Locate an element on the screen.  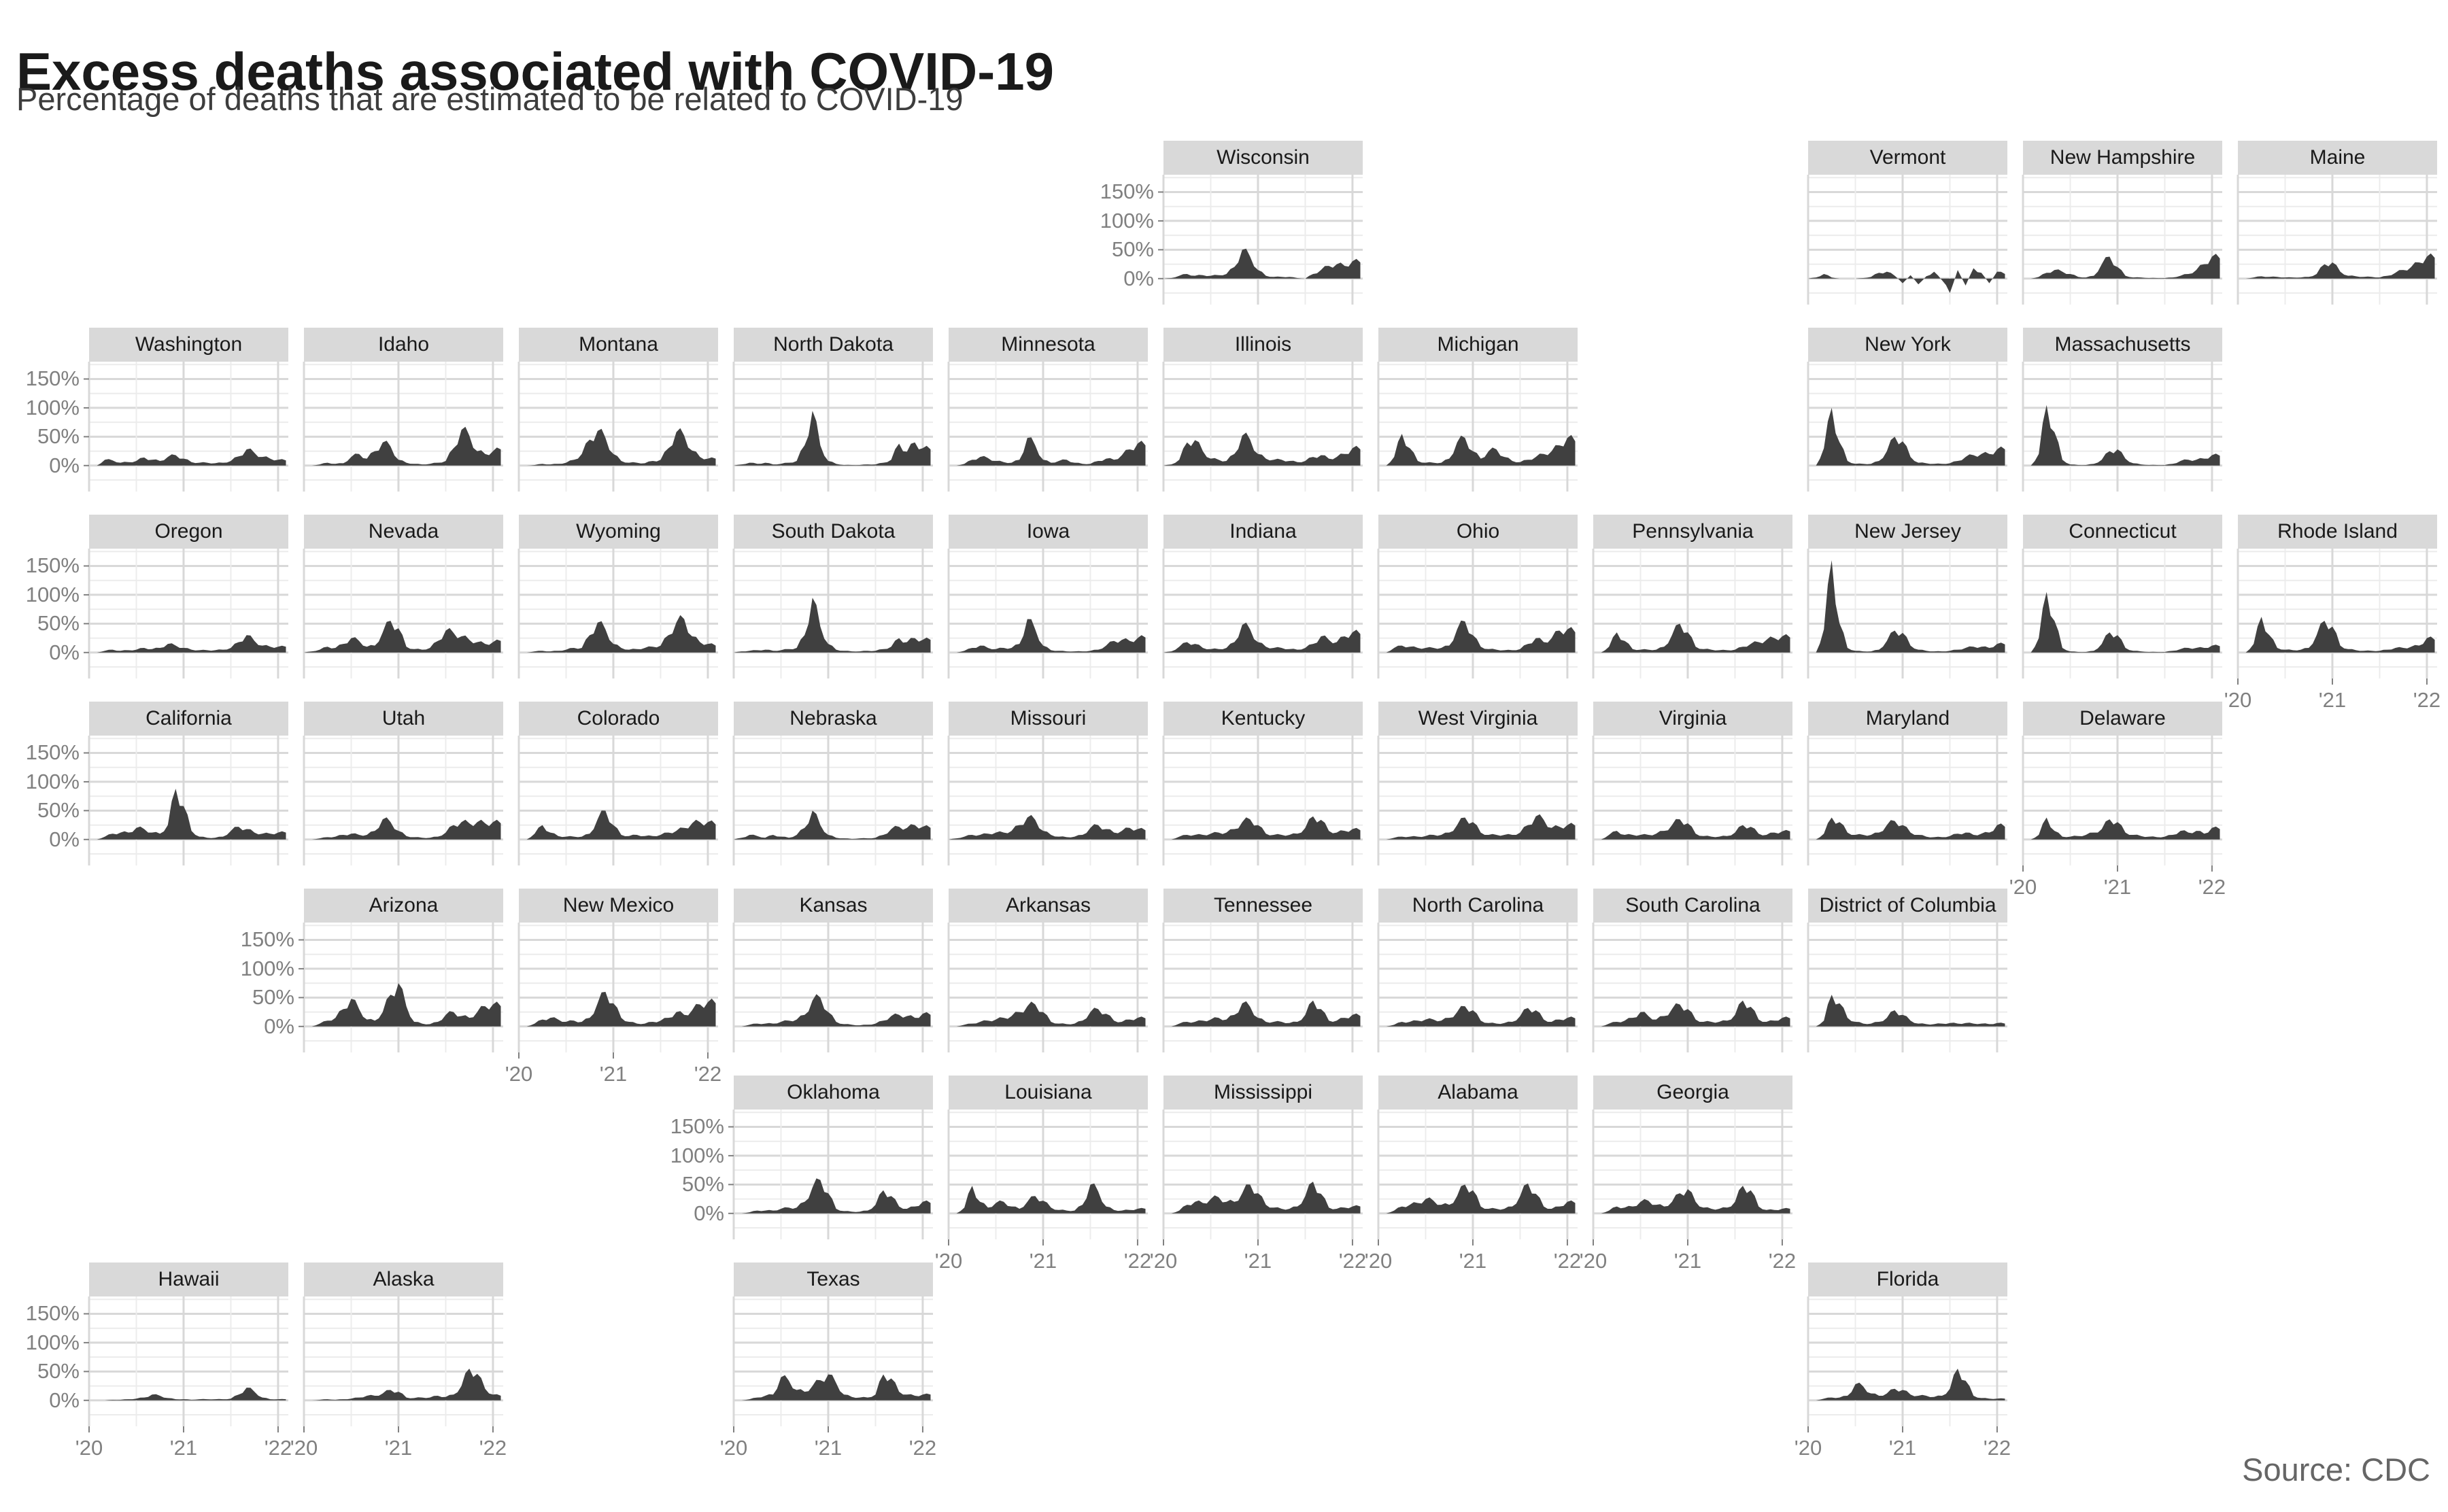
facet-strip: Alaska is located at coordinates (403, 1279).